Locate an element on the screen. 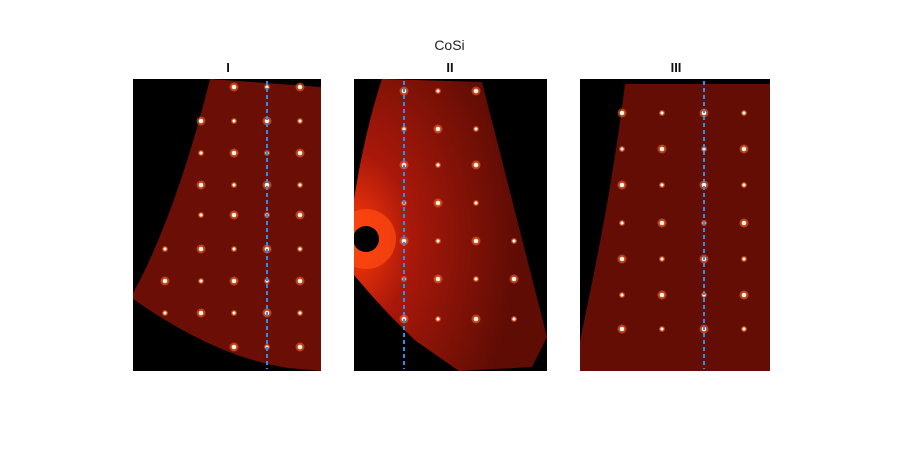  diffraction-map-ii is located at coordinates (450, 225).